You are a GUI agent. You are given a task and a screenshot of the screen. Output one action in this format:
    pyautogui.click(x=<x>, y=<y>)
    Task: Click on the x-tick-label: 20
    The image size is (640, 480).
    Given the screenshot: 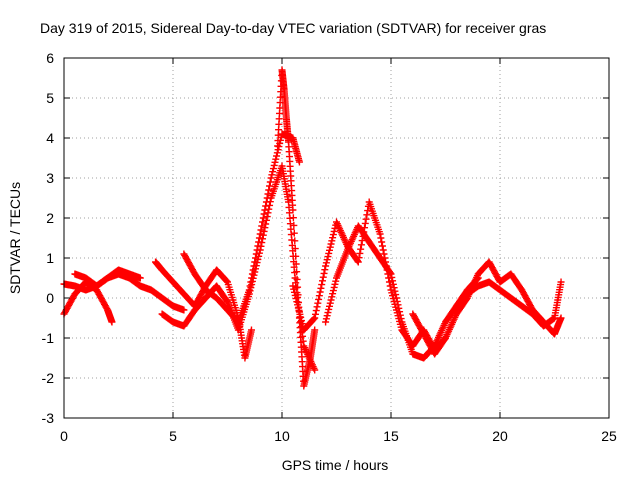 What is the action you would take?
    pyautogui.click(x=500, y=436)
    